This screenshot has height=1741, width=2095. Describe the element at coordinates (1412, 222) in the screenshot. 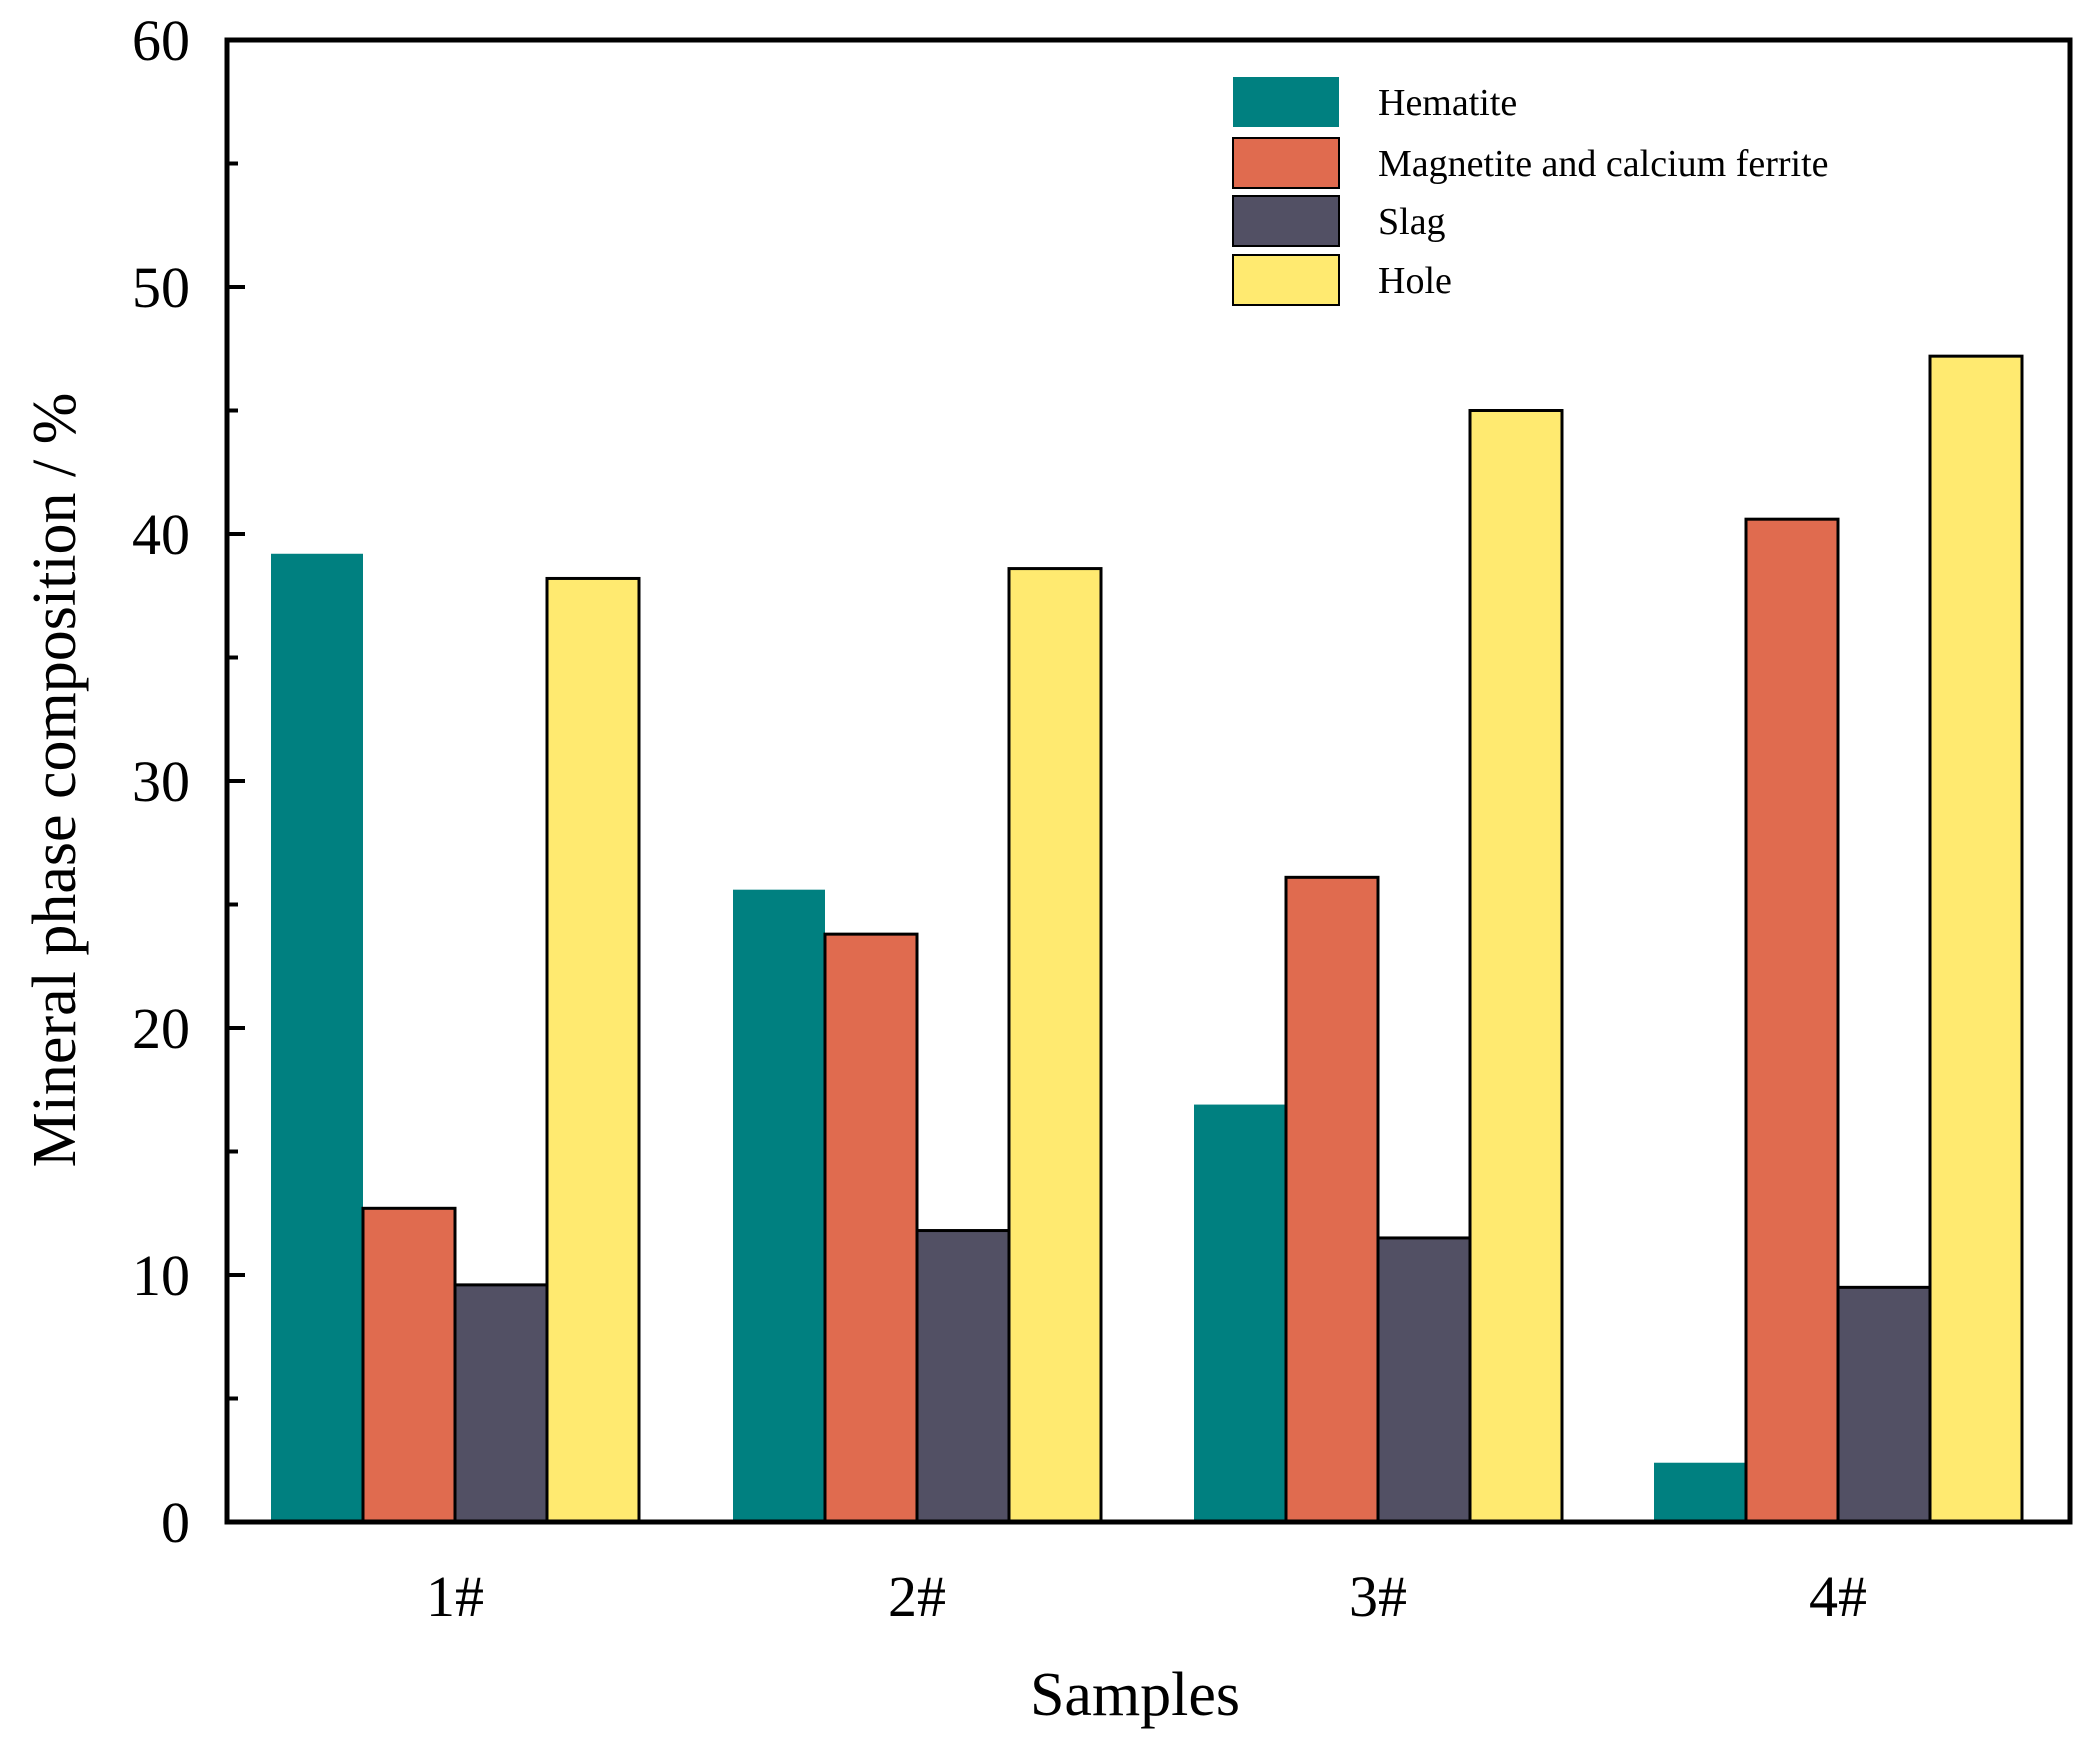

I see `legend-label-slag: Slag` at that location.